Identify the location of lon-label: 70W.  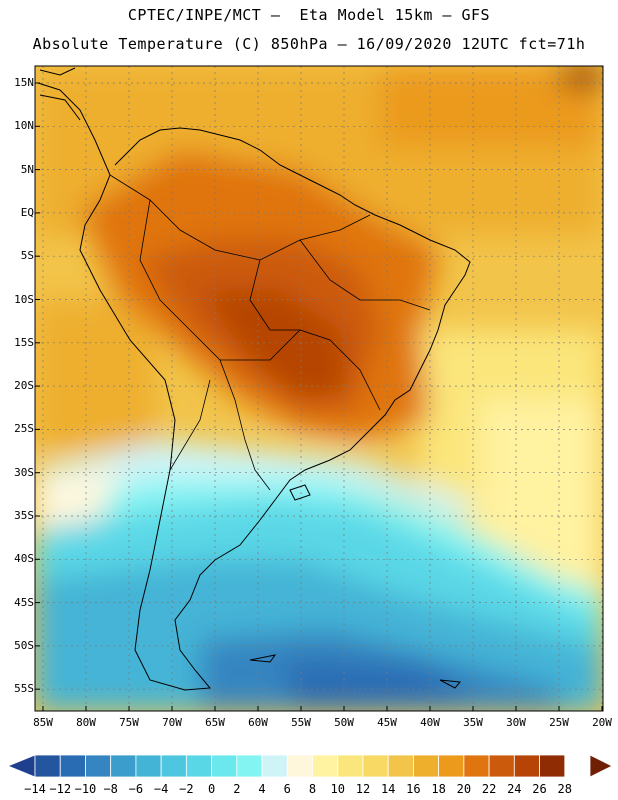
(172, 722).